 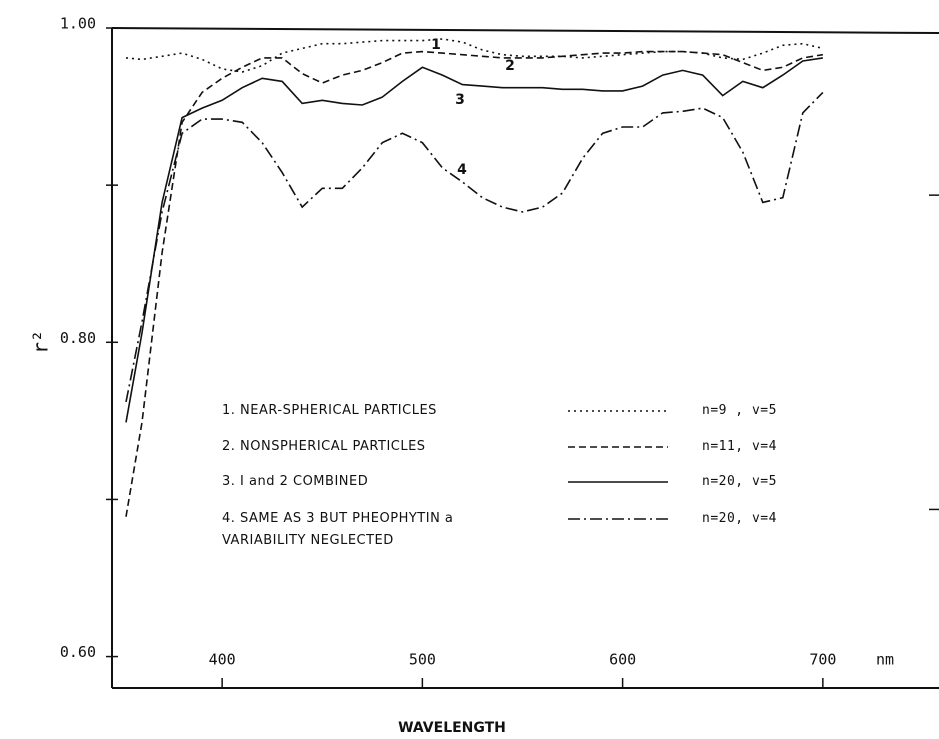 I want to click on y-tick-label: 0.60, so click(x=78, y=652).